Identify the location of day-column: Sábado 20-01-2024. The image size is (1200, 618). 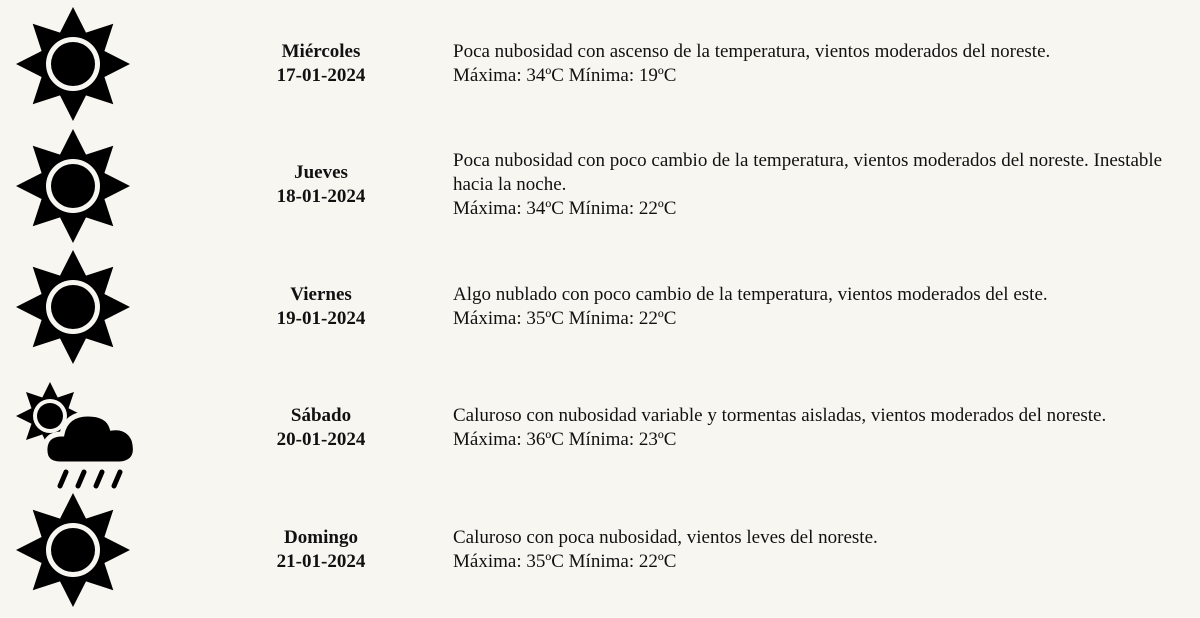
(321, 428).